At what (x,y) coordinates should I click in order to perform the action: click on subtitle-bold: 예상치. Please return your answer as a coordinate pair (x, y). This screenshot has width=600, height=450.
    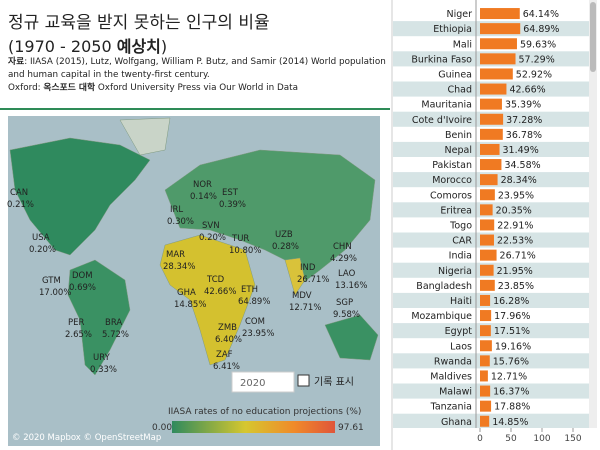
    Looking at the image, I should click on (138, 46).